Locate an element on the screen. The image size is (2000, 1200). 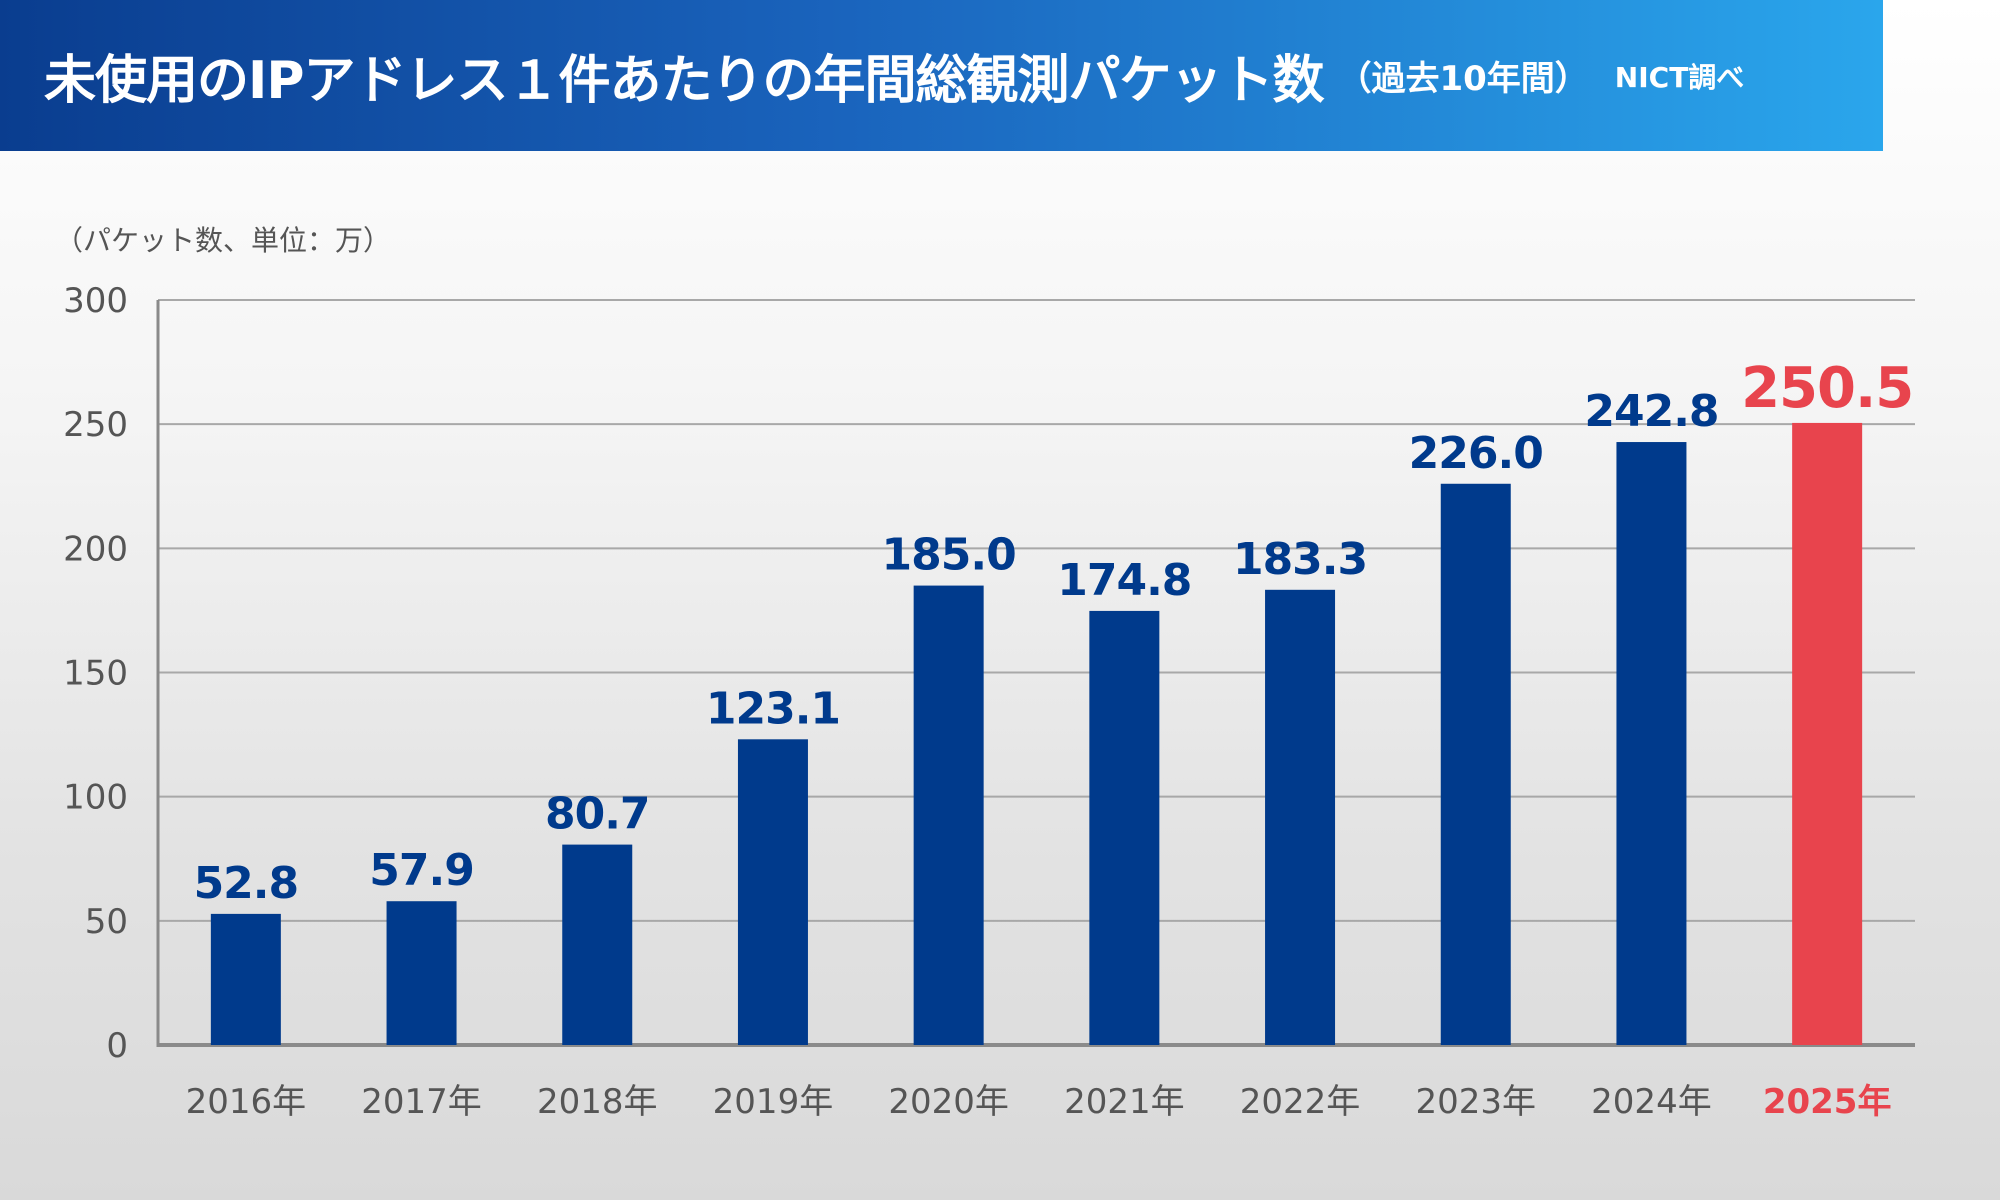
chart-title: 未使用のIPアドレス１件あたりの年間総観測パケット数 is located at coordinates (684, 81).